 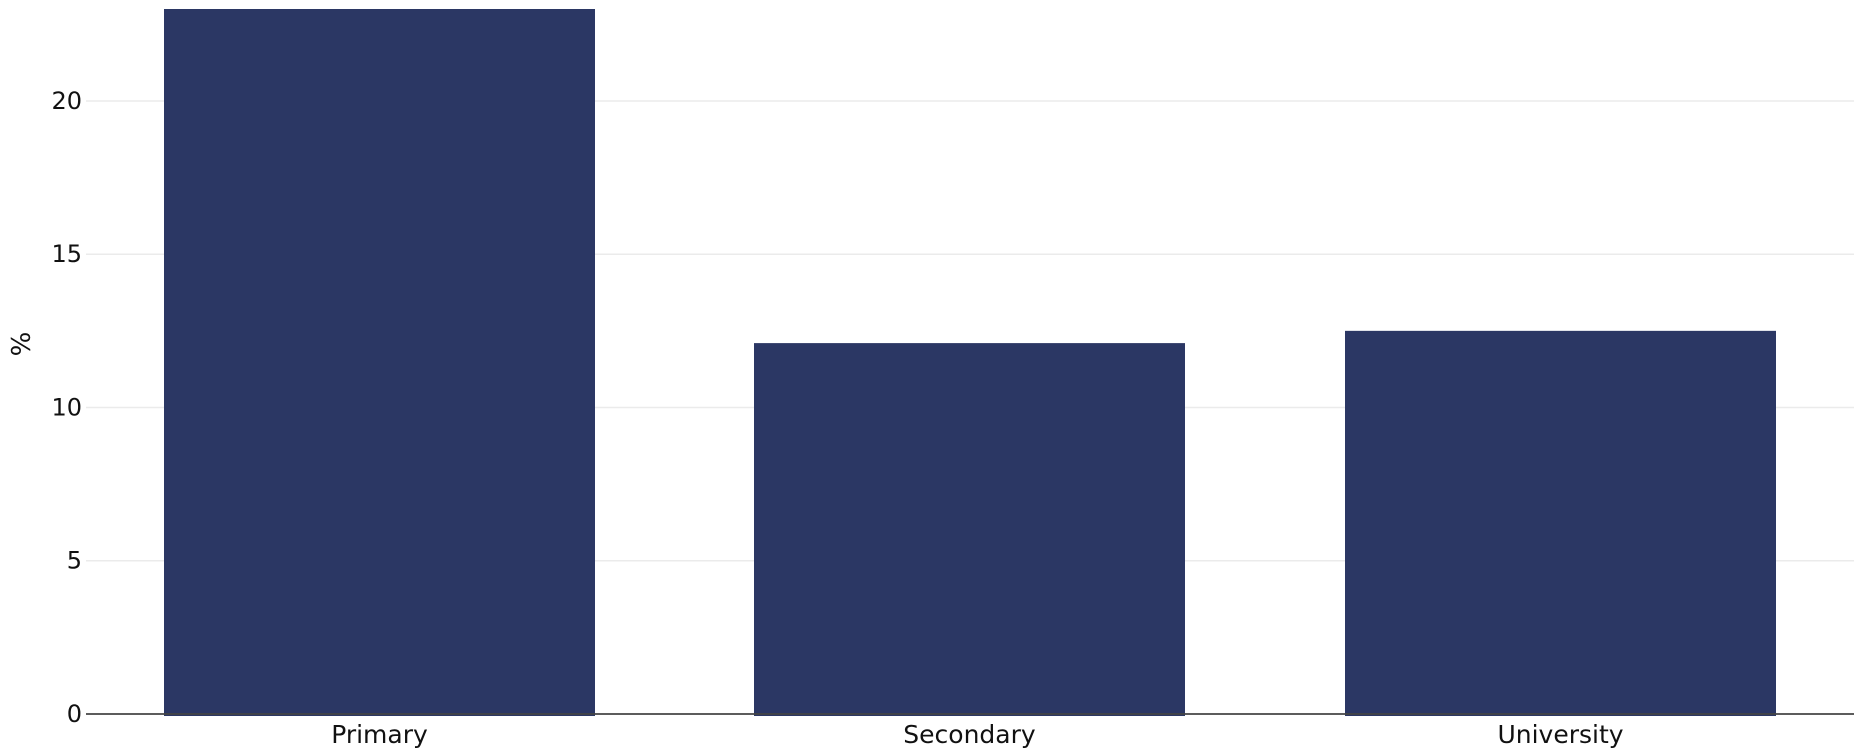 I want to click on bar-secondary, so click(x=969, y=529).